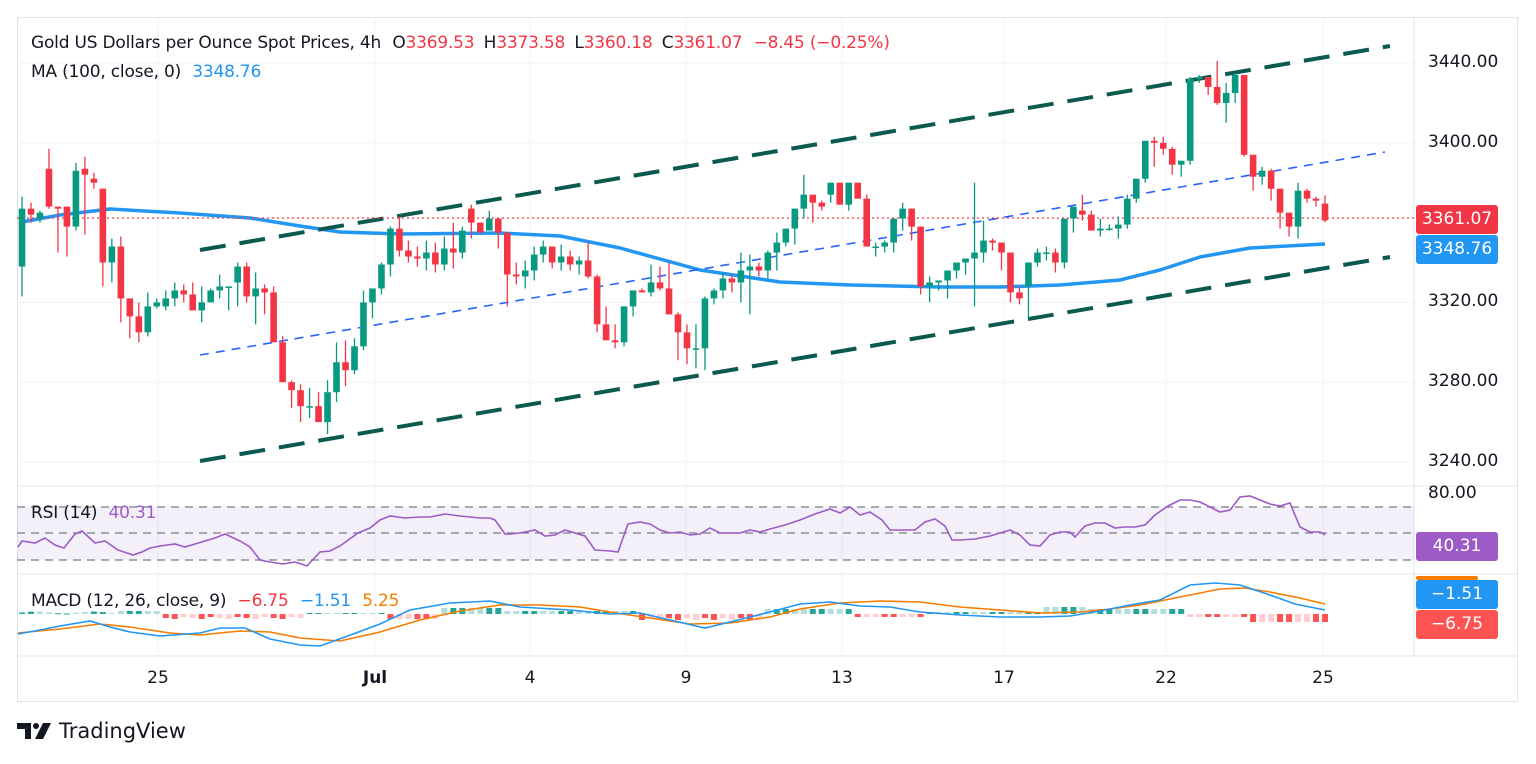 Image resolution: width=1536 pixels, height=764 pixels. Describe the element at coordinates (381, 601) in the screenshot. I see `macd-signal-value: 5.25` at that location.